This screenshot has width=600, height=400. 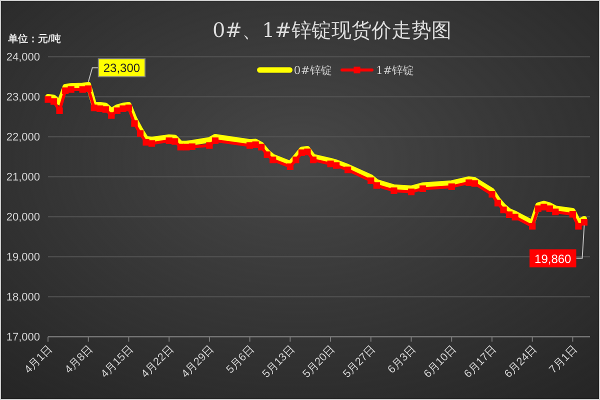 I want to click on legend-label: 0#锌锭, so click(x=313, y=70).